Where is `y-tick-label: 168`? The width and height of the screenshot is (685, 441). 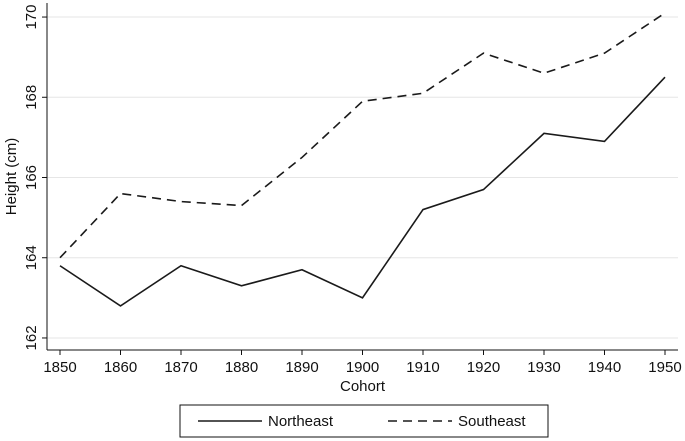
y-tick-label: 168 is located at coordinates (31, 97).